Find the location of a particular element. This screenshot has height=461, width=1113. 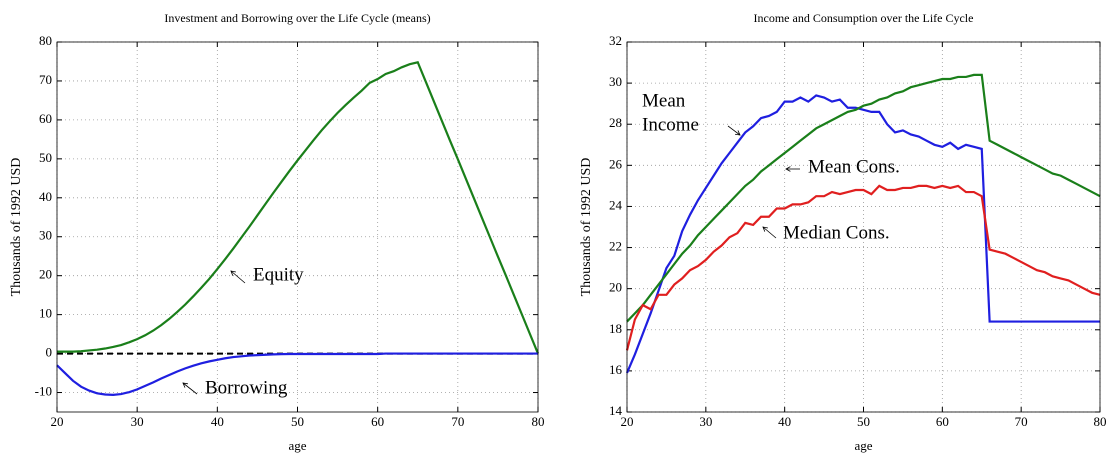

y-tick-label: 18 is located at coordinates (615, 328).